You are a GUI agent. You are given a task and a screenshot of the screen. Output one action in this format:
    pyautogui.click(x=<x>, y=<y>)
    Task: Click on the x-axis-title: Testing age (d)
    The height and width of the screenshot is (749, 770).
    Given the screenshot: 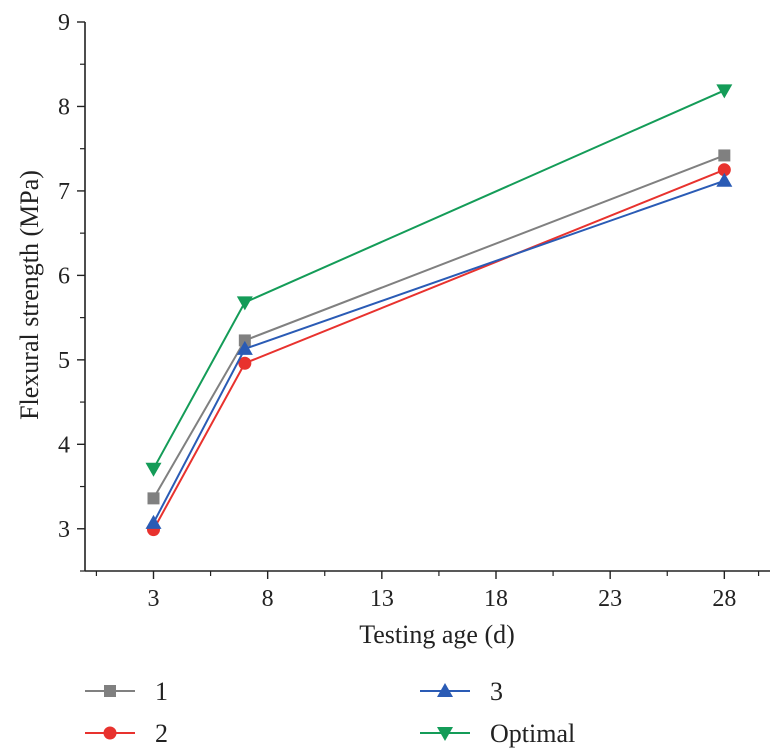 What is the action you would take?
    pyautogui.click(x=437, y=634)
    